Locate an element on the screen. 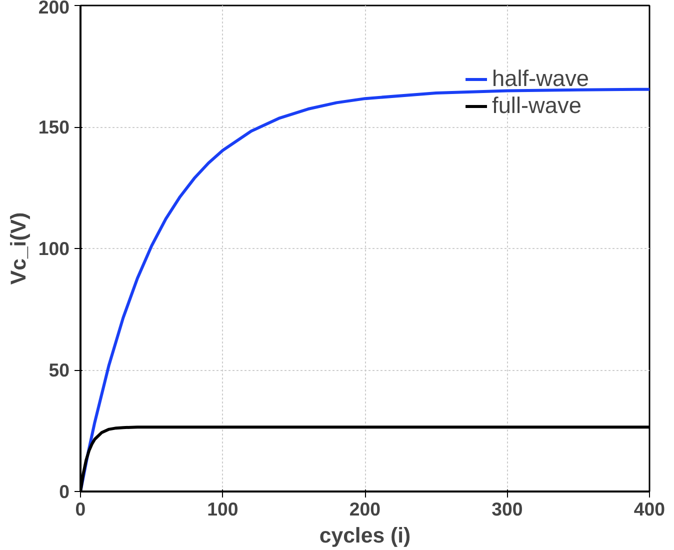 This screenshot has width=674, height=550. y-tick-label: 0 is located at coordinates (64, 491).